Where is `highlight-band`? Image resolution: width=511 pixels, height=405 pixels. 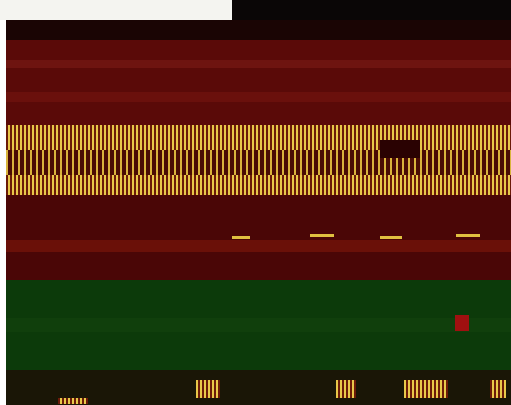 highlight-band is located at coordinates (258, 162).